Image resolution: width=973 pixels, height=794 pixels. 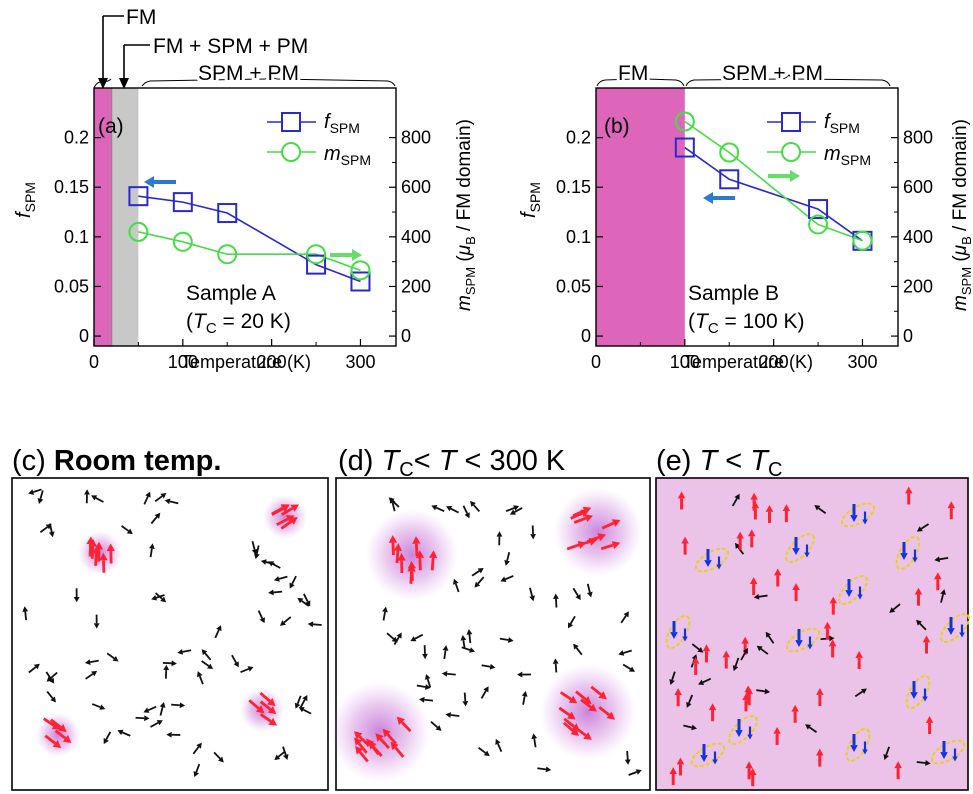 What do you see at coordinates (111, 126) in the screenshot?
I see `panel-label-a: (a)` at bounding box center [111, 126].